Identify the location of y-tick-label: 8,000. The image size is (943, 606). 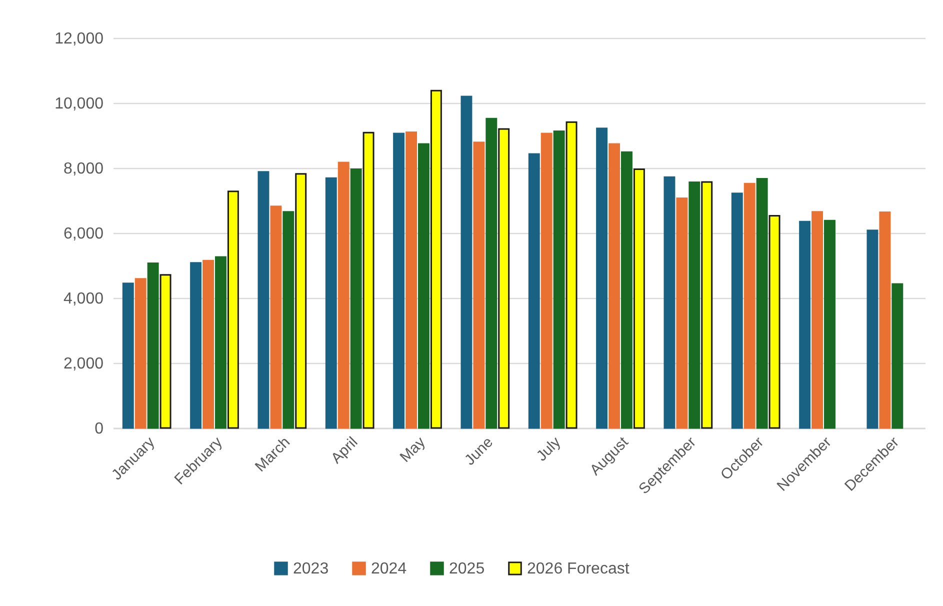
(83, 169).